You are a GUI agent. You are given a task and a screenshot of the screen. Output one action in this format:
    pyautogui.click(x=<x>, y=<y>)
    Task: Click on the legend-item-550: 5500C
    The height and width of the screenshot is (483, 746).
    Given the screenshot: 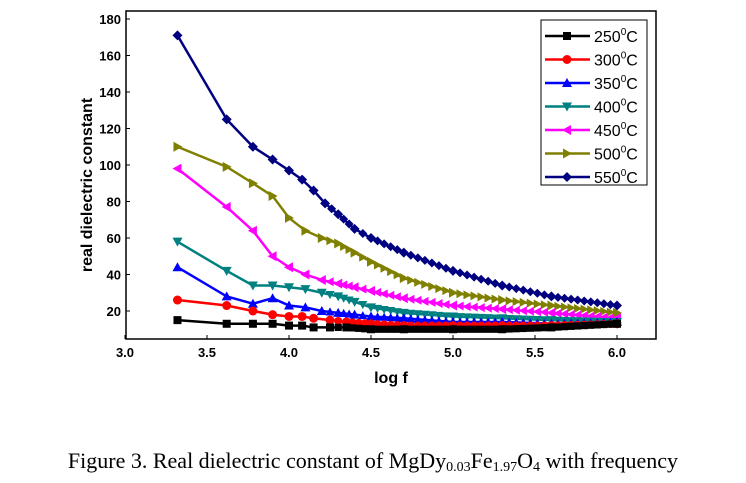 What is the action you would take?
    pyautogui.click(x=591, y=177)
    